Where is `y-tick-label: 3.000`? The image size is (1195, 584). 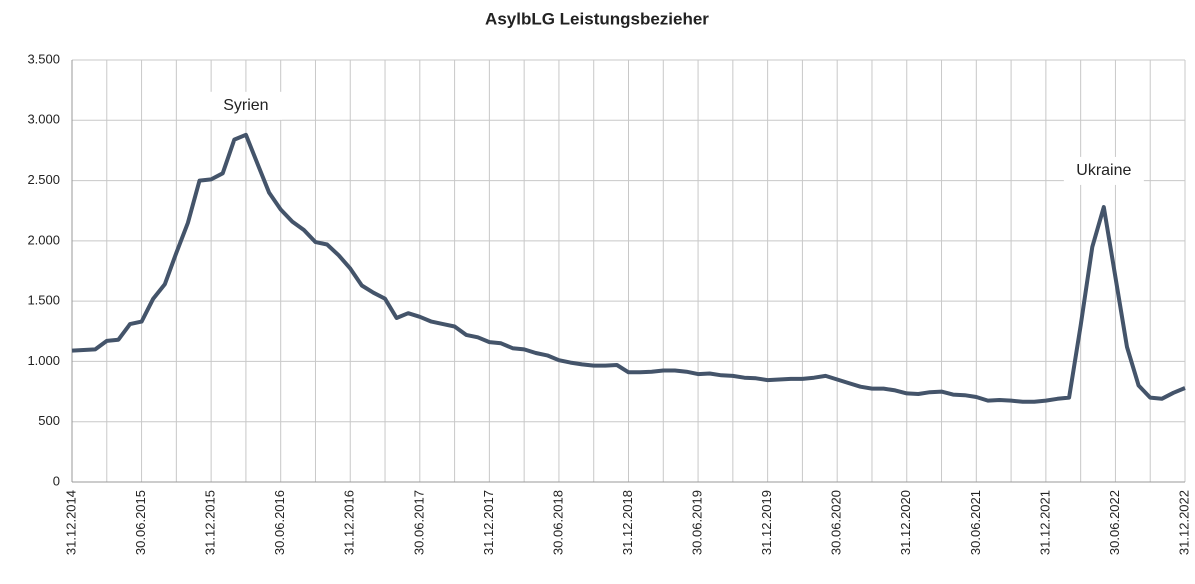
y-tick-label: 3.000 is located at coordinates (43, 119).